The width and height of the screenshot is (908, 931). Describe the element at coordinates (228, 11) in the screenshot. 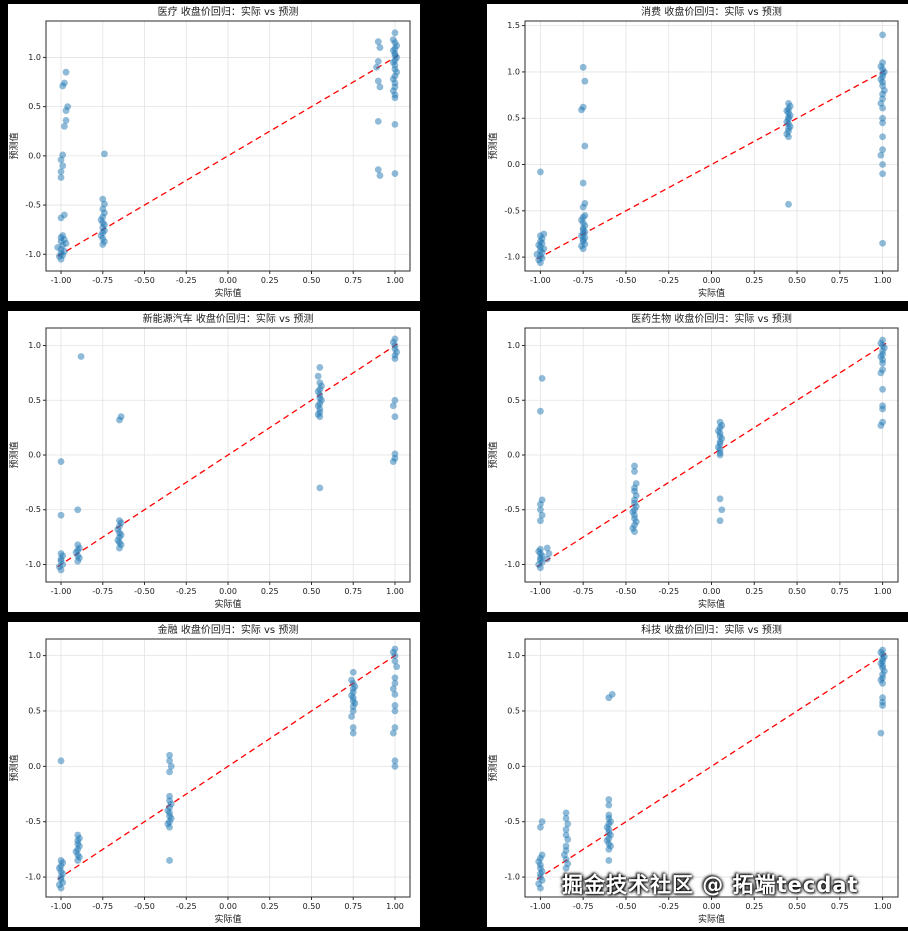

I see `svg-text: 医疗 收盘价回归：实际 vs 预测` at that location.